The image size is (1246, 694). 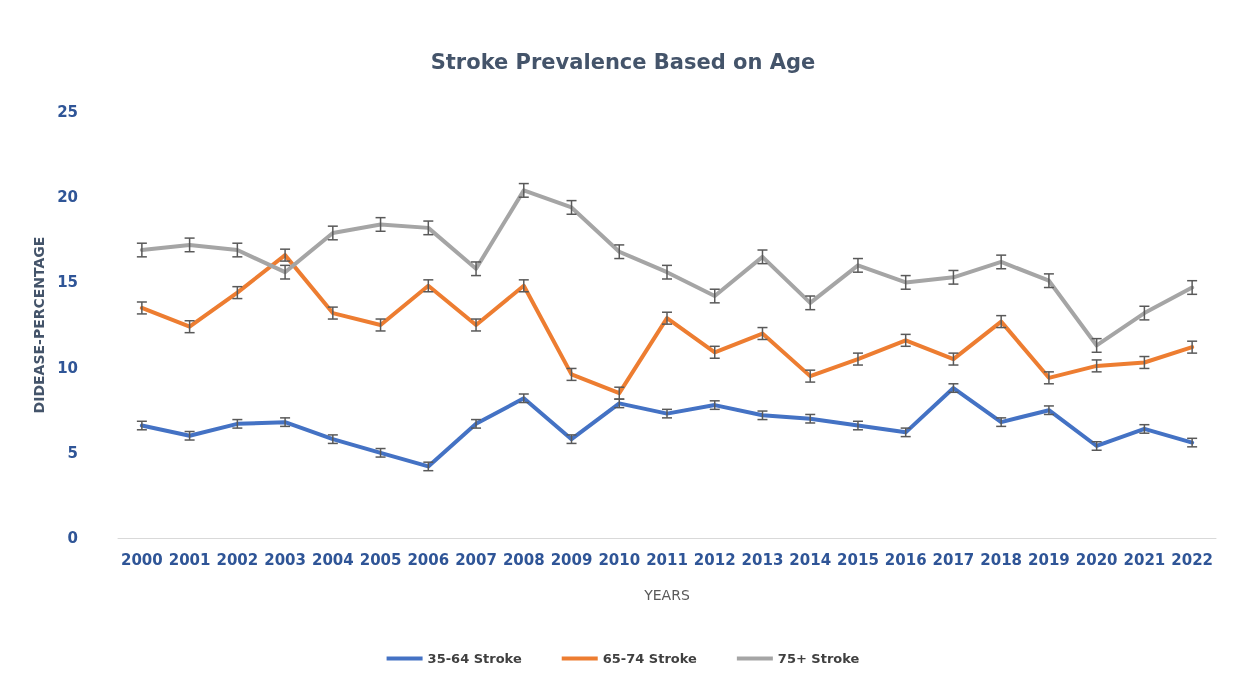 I want to click on x-tick-label: 2004, so click(x=332, y=559).